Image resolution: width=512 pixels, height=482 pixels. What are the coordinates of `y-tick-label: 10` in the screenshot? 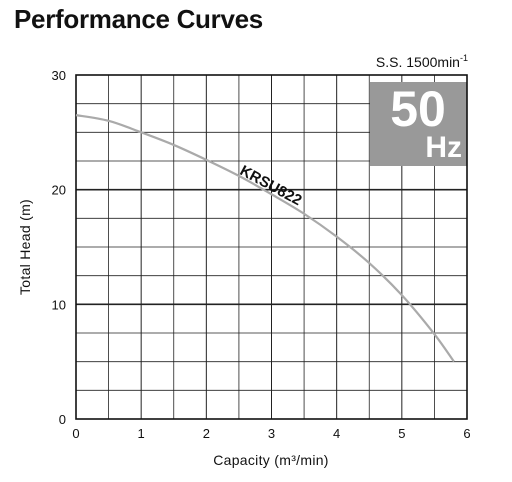 It's located at (59, 304).